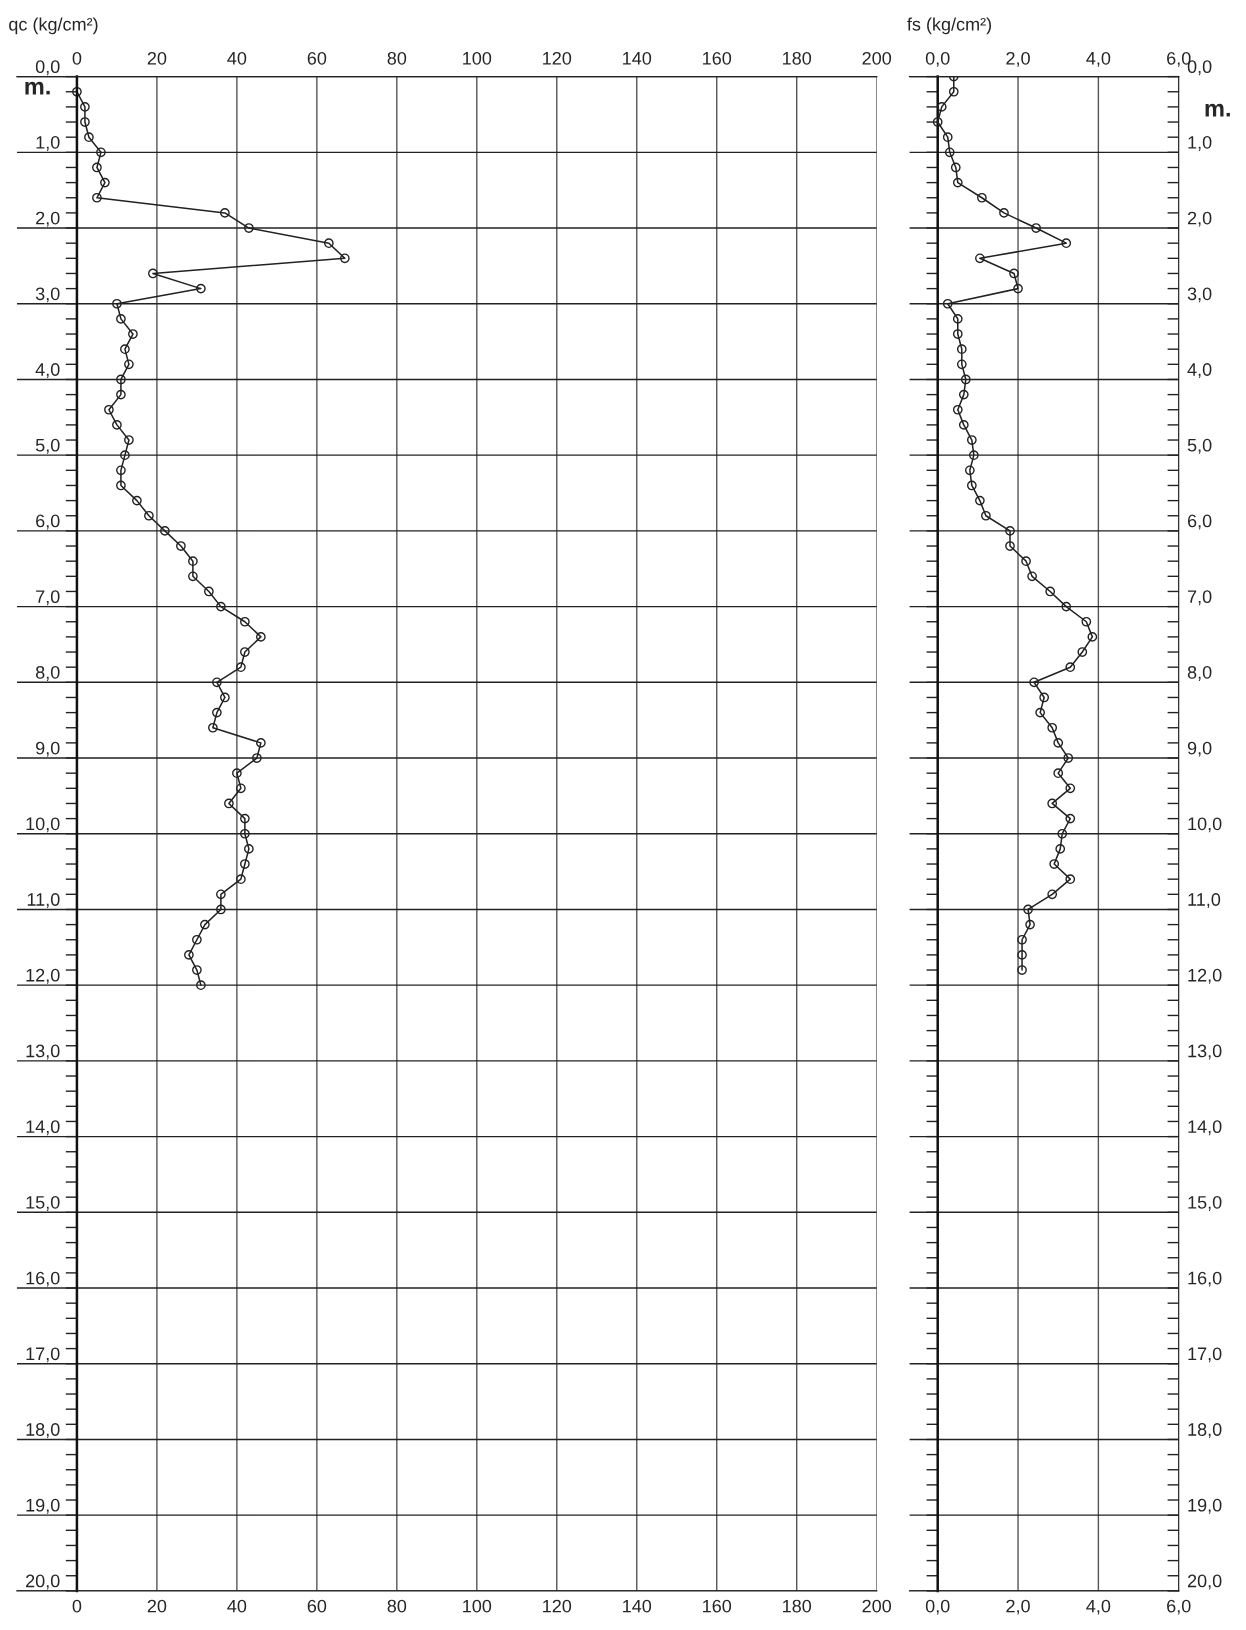 This screenshot has height=1630, width=1246. I want to click on y-tick-label: 14,0, so click(43, 1128).